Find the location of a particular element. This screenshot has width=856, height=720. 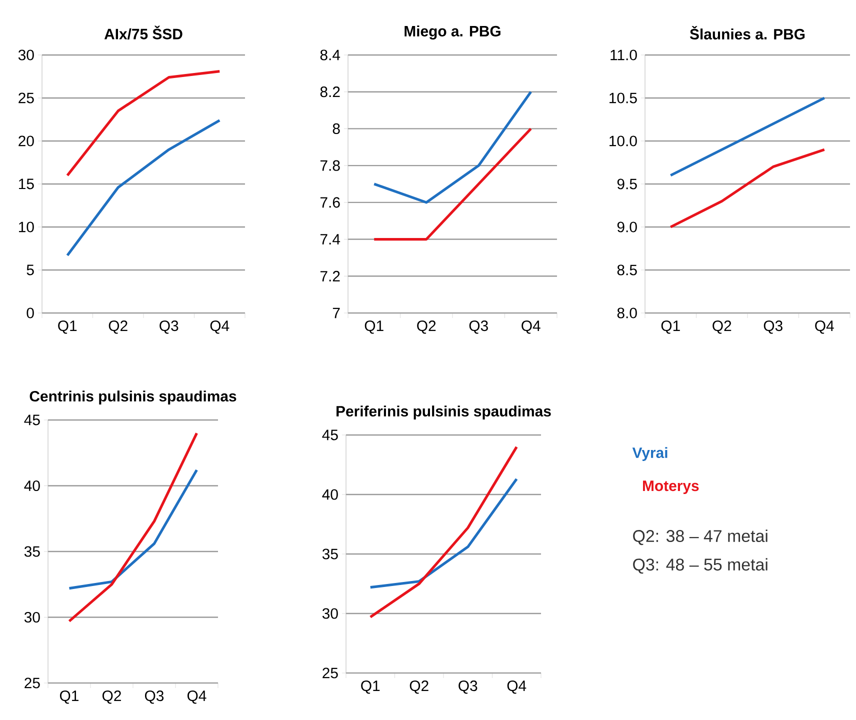

y-tick-label: 7.4 is located at coordinates (330, 239).